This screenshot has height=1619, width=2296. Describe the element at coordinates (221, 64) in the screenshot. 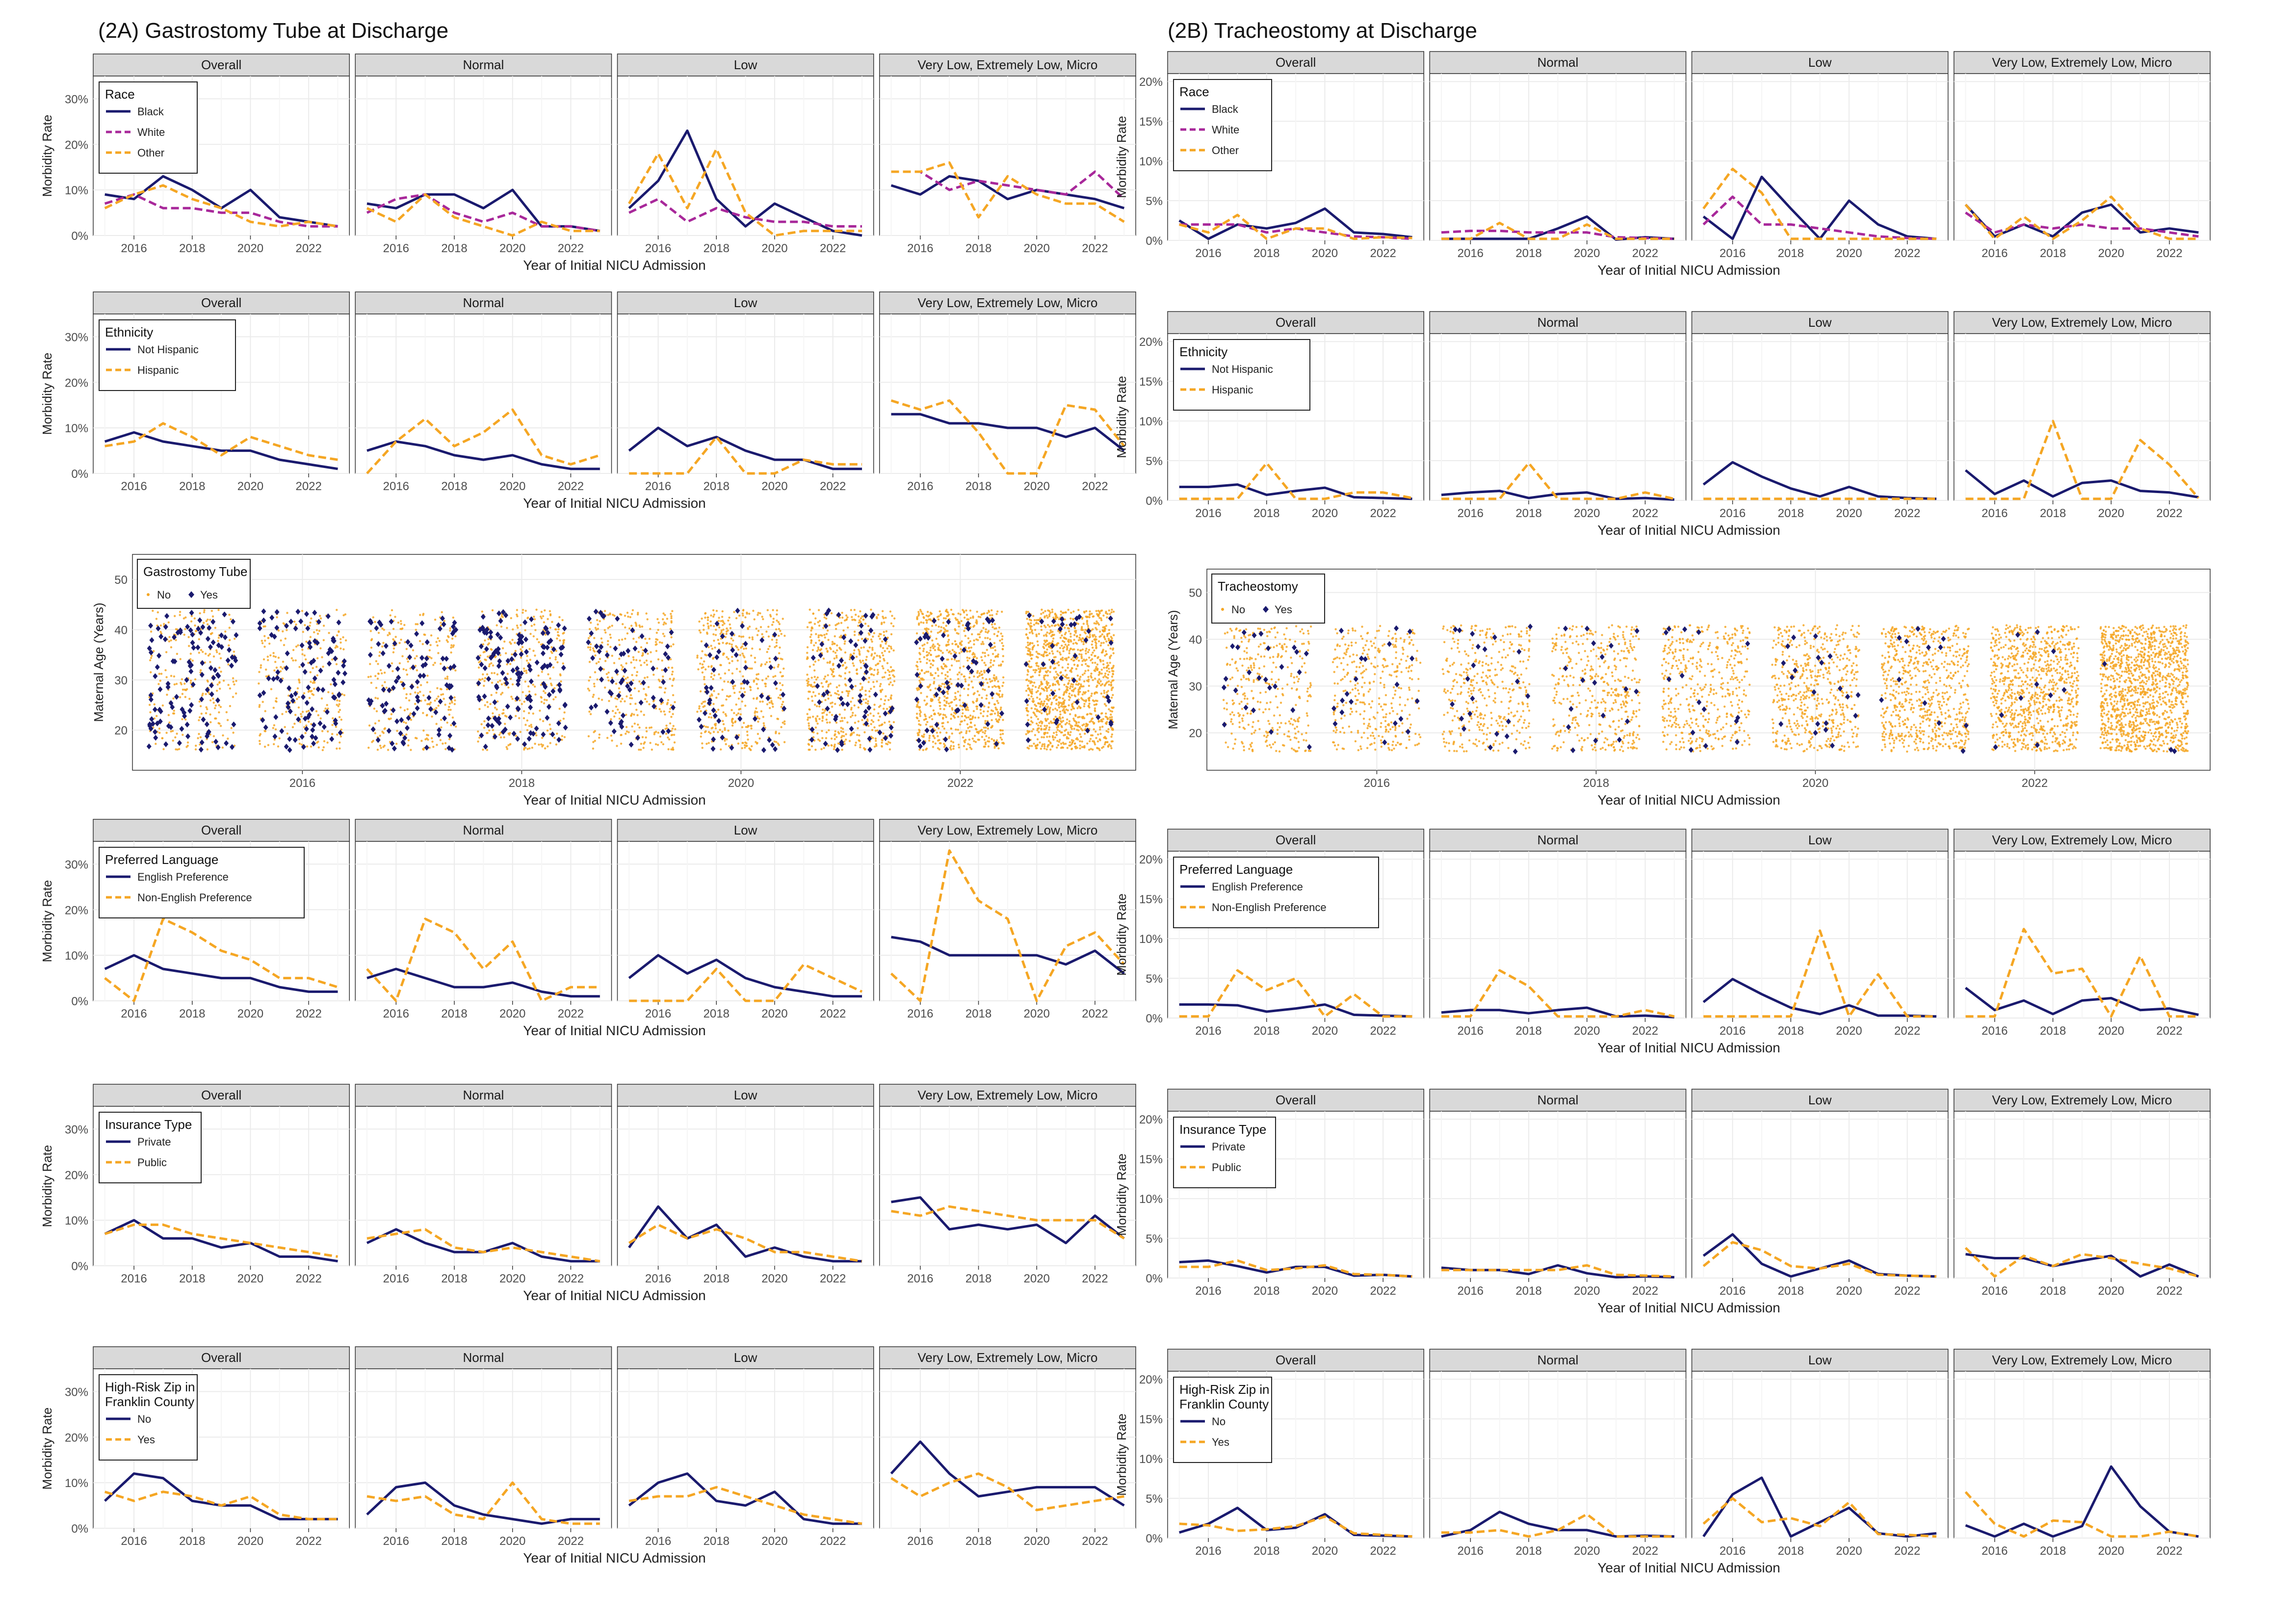

I see `facet-strip-label: Overall` at that location.